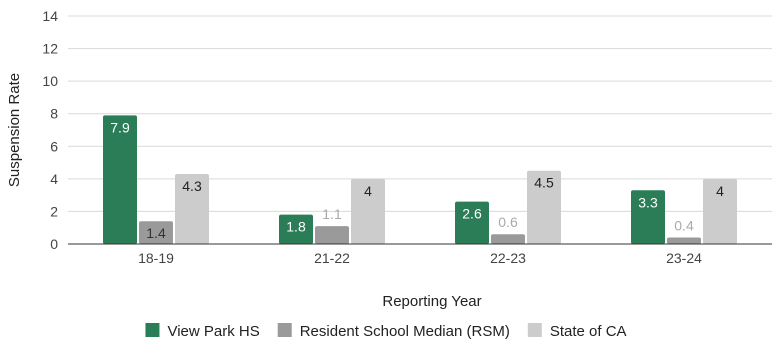  I want to click on data-label: 4.5, so click(544, 183).